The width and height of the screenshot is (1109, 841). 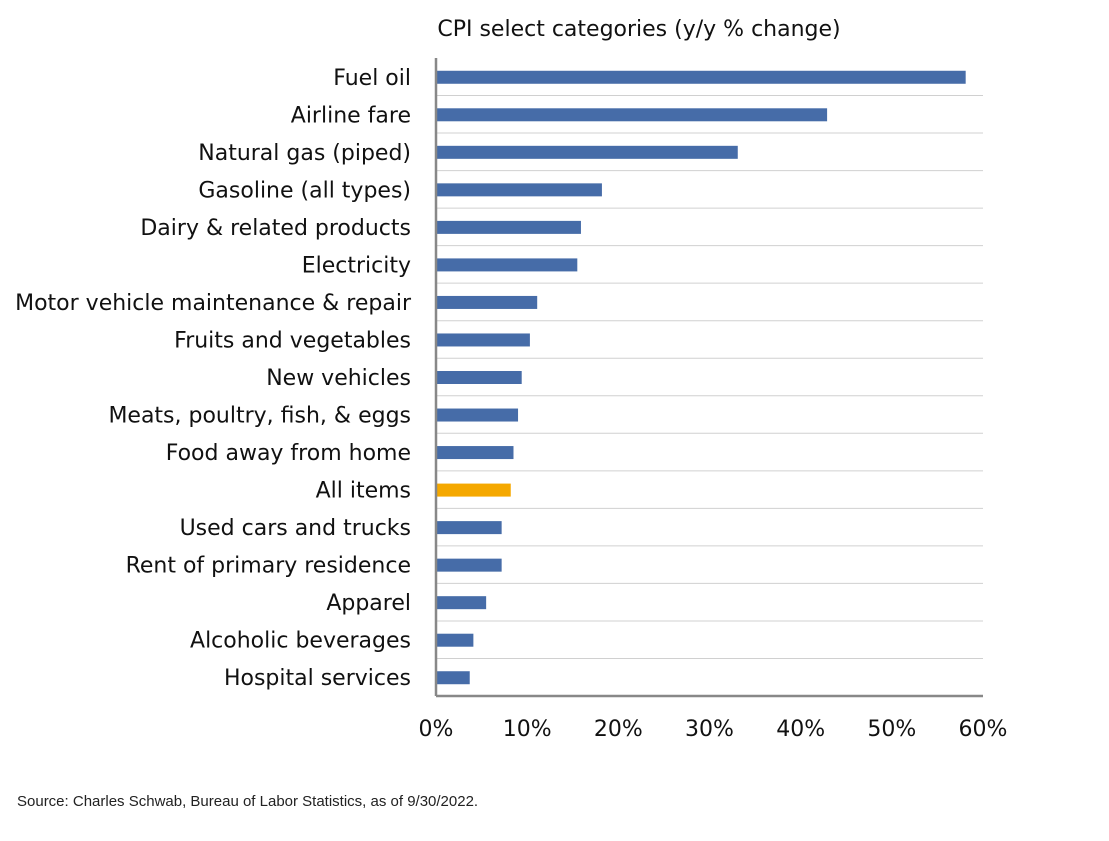 I want to click on category-label: Rent of primary residence, so click(x=268, y=566).